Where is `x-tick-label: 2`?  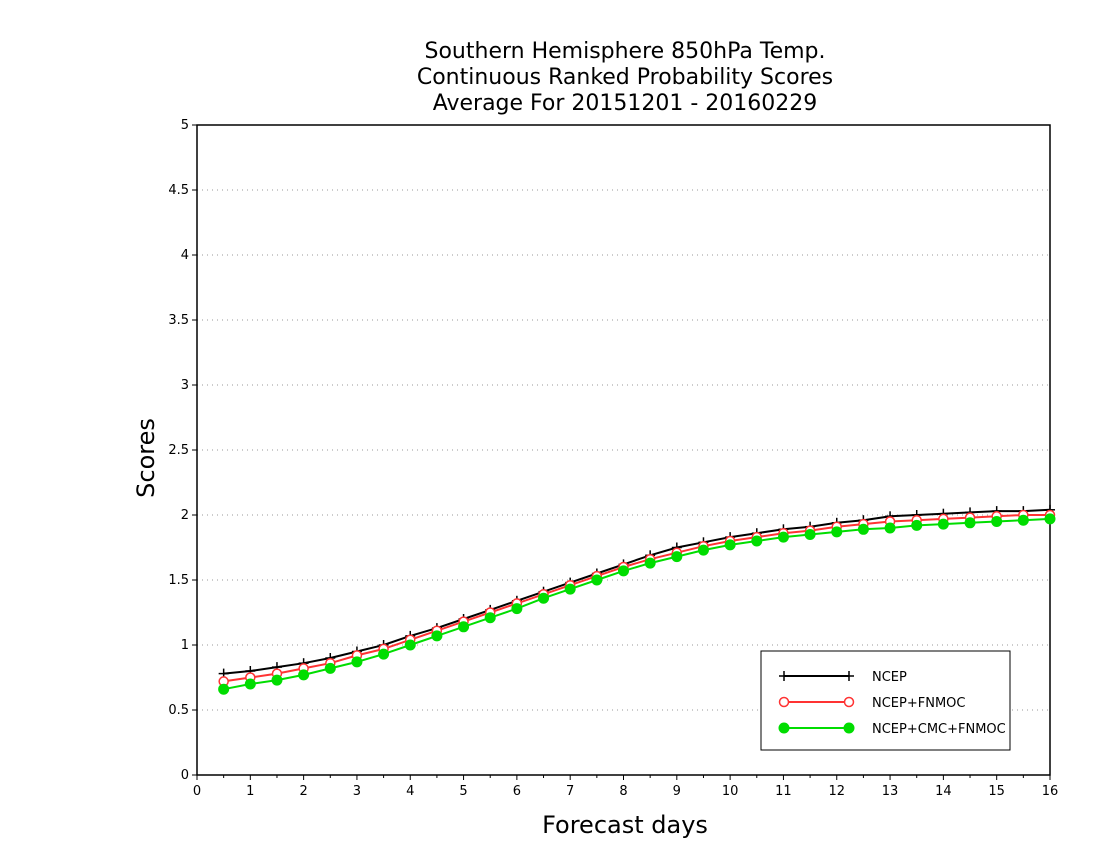 x-tick-label: 2 is located at coordinates (303, 791).